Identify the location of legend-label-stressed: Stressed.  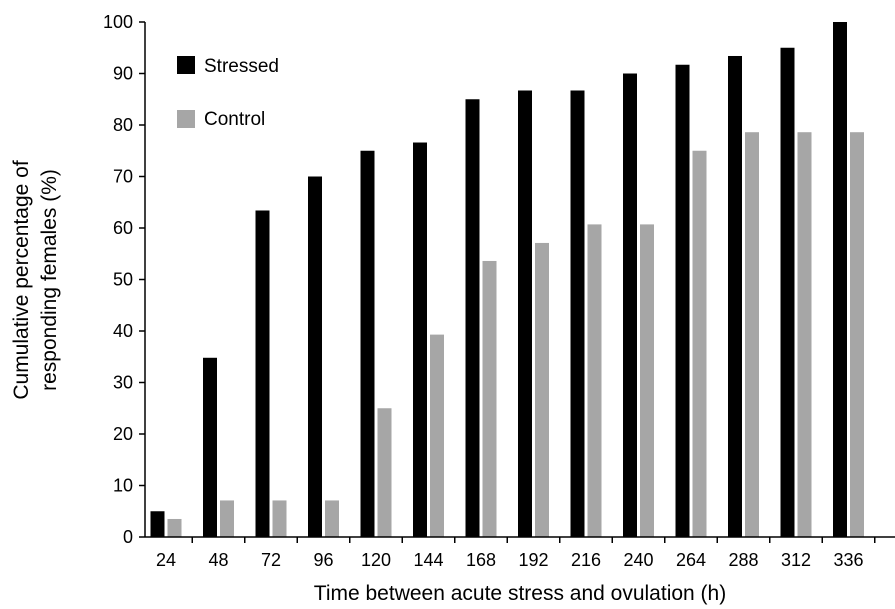
(241, 66).